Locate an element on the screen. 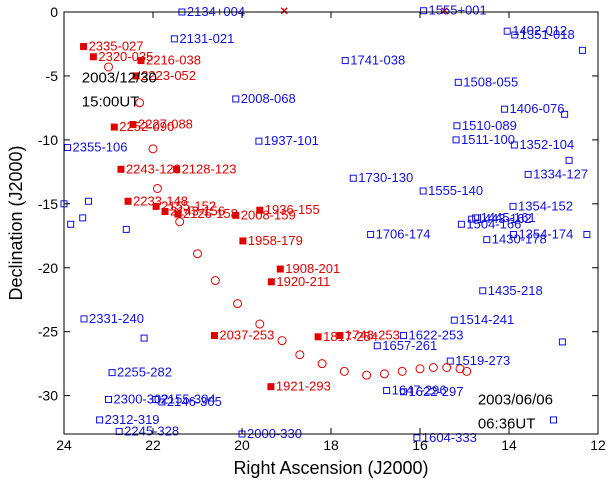 This screenshot has width=608, height=482. source-label: 1748-253 is located at coordinates (372, 335).